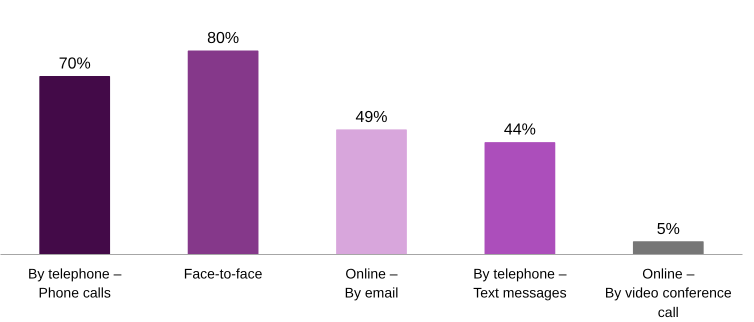 This screenshot has height=322, width=754. I want to click on data-label: 70%, so click(74, 63).